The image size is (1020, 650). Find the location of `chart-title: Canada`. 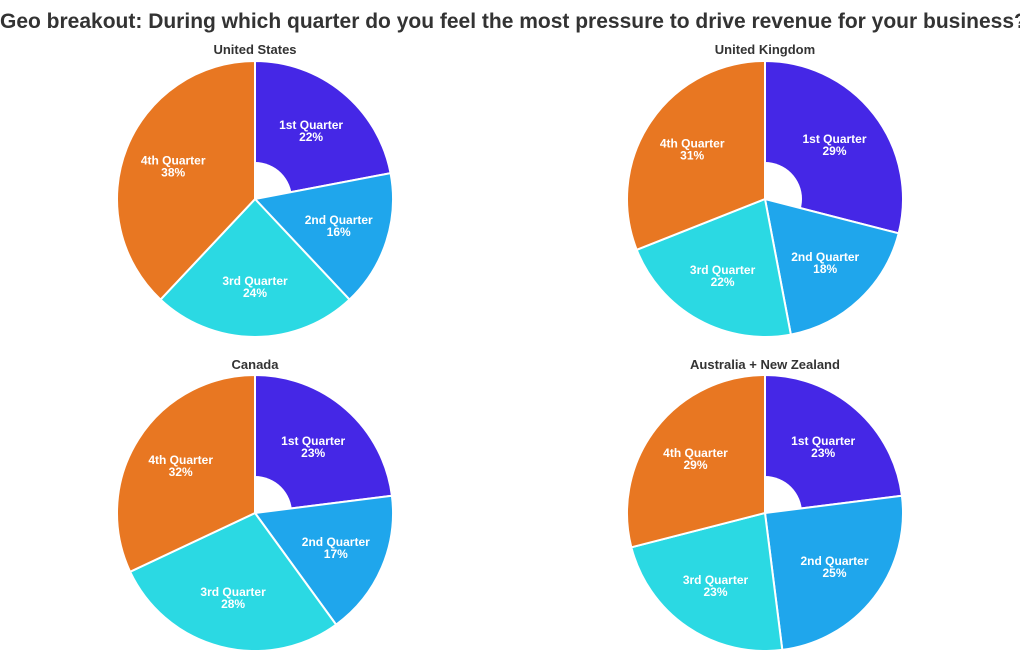

chart-title: Canada is located at coordinates (256, 364).